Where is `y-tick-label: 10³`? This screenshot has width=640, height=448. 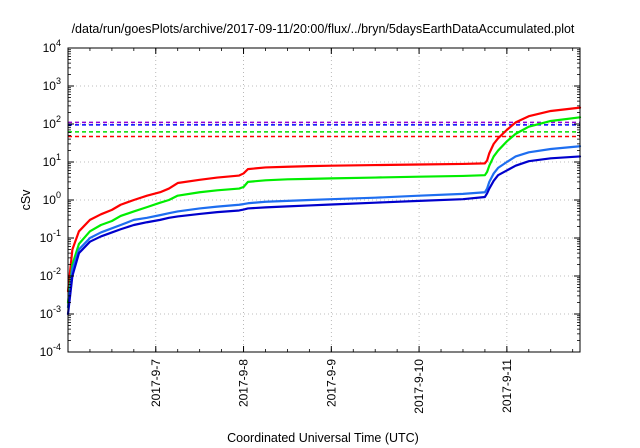
y-tick-label: 10³ is located at coordinates (52, 84).